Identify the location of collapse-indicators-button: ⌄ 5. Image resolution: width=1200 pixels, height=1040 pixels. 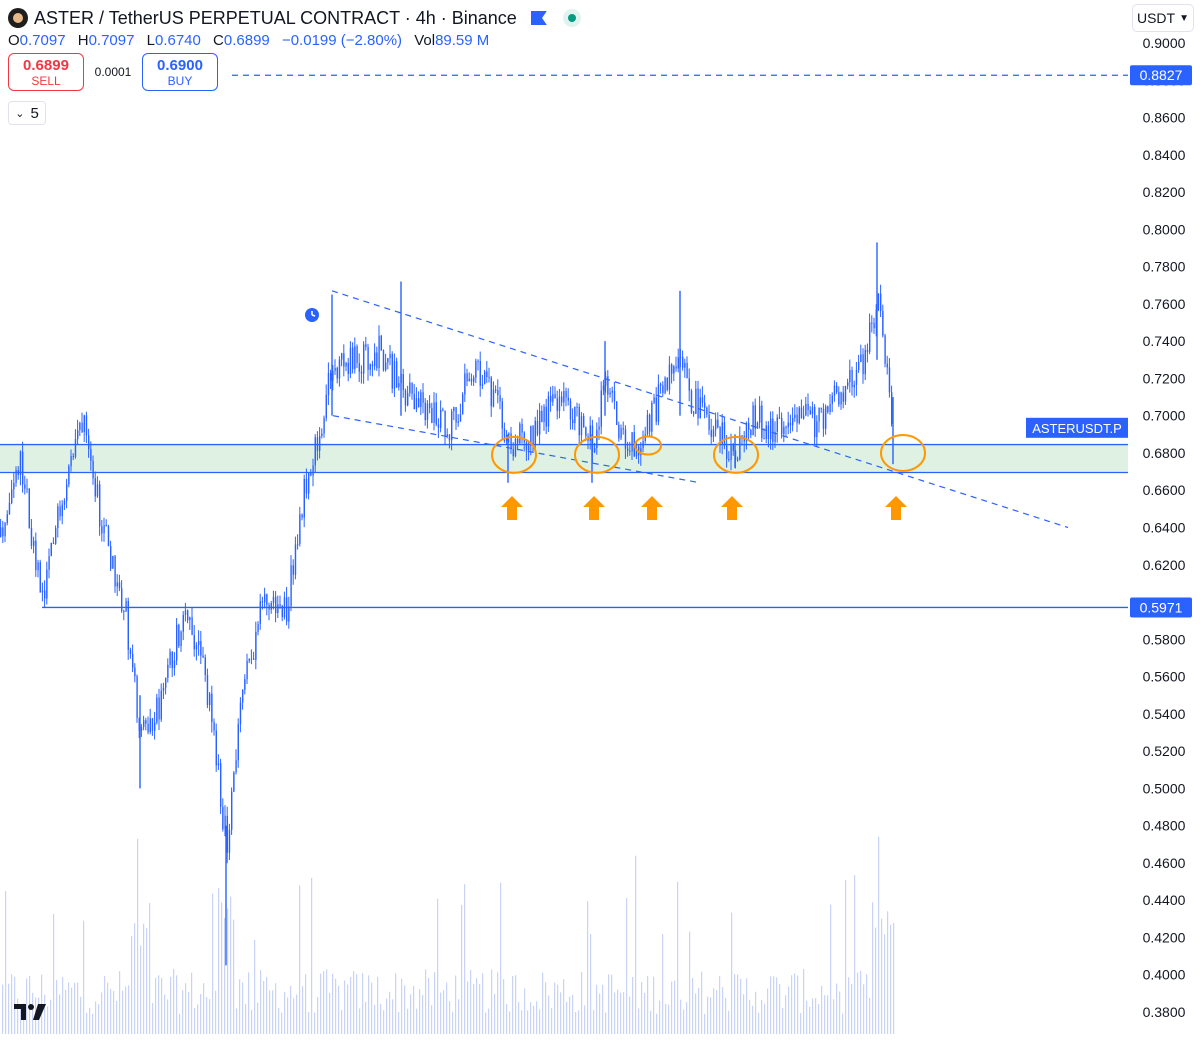
(27, 113).